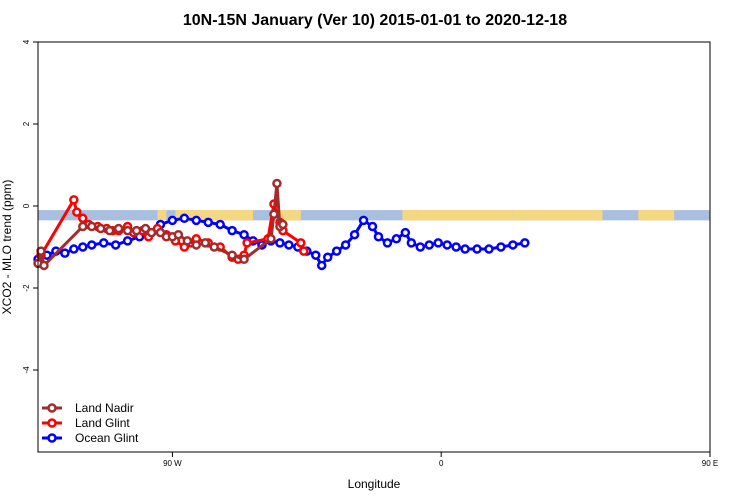  What do you see at coordinates (107, 438) in the screenshot?
I see `legend-label: Ocean Glint` at bounding box center [107, 438].